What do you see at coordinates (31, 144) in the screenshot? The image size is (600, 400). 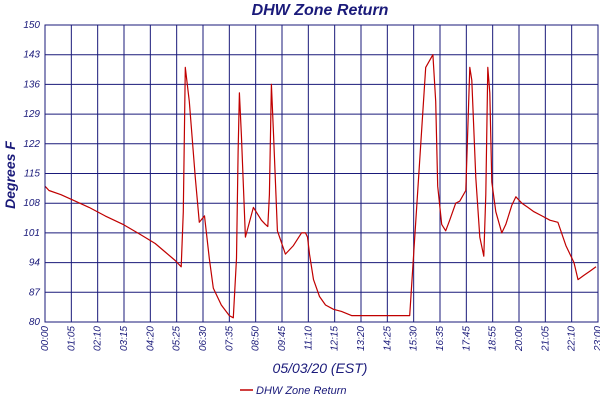 I see `y-tick-label: 122` at bounding box center [31, 144].